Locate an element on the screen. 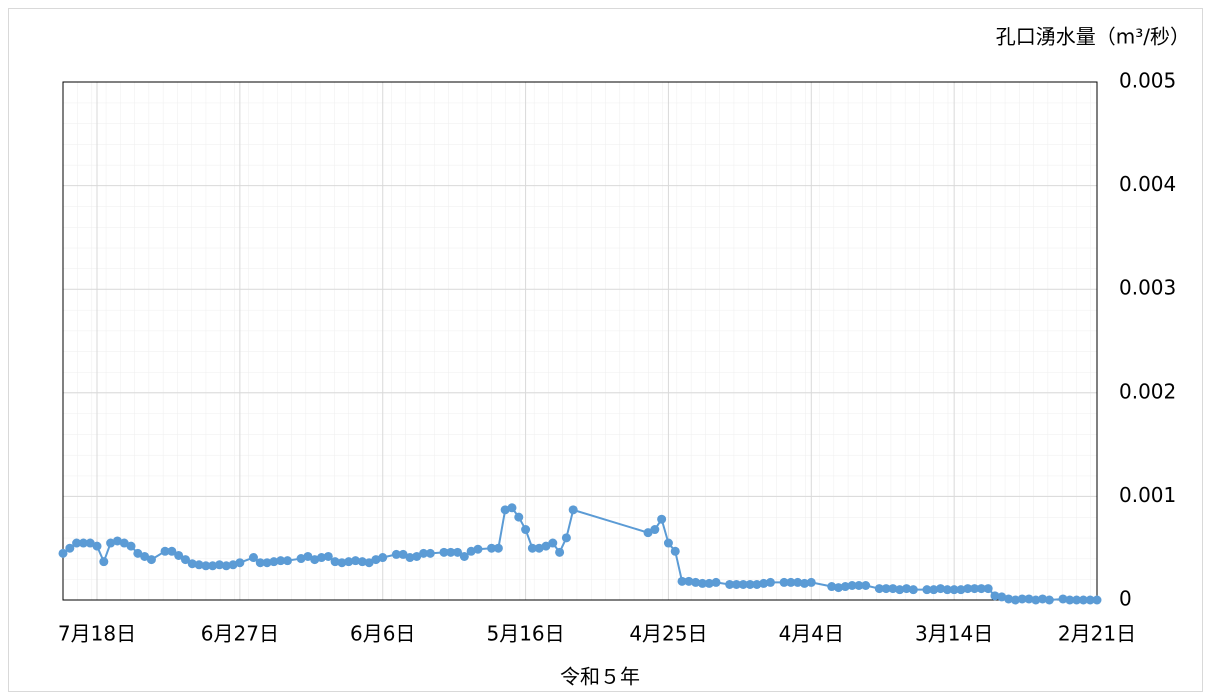  y-tick-label: 0.002 is located at coordinates (1147, 391).